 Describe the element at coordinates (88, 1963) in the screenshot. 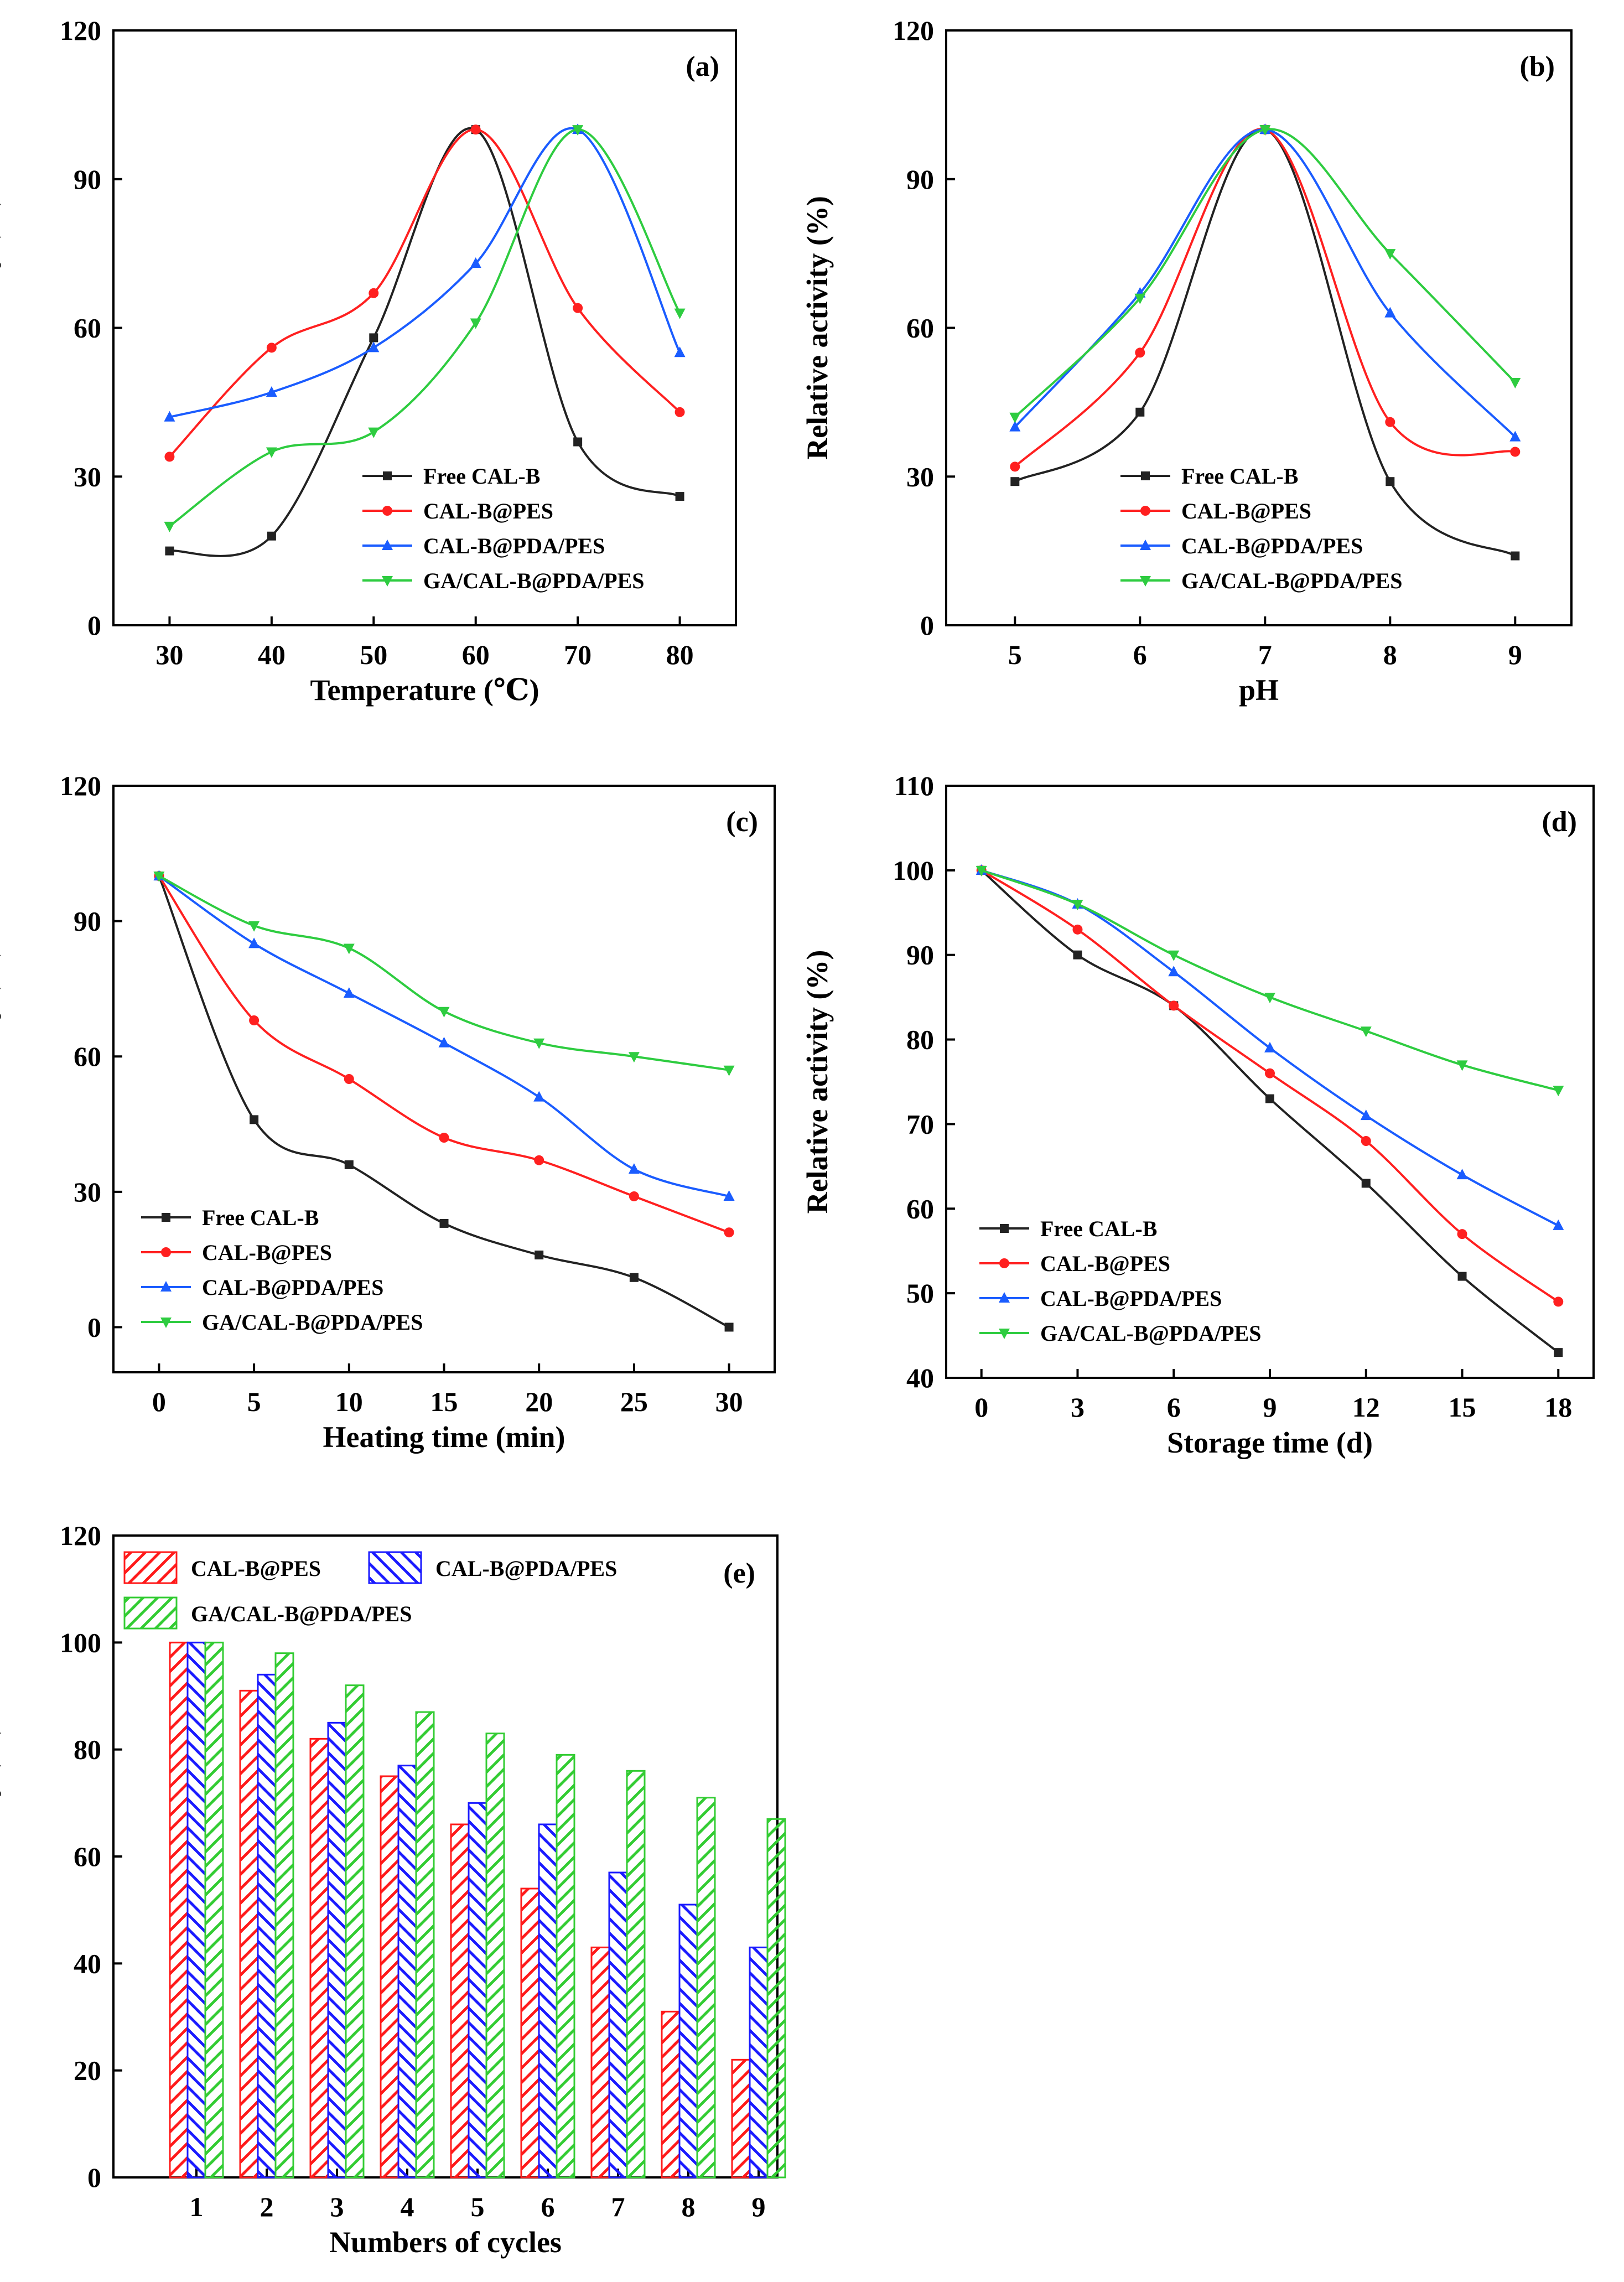

I see `y-tick-label: 40` at that location.